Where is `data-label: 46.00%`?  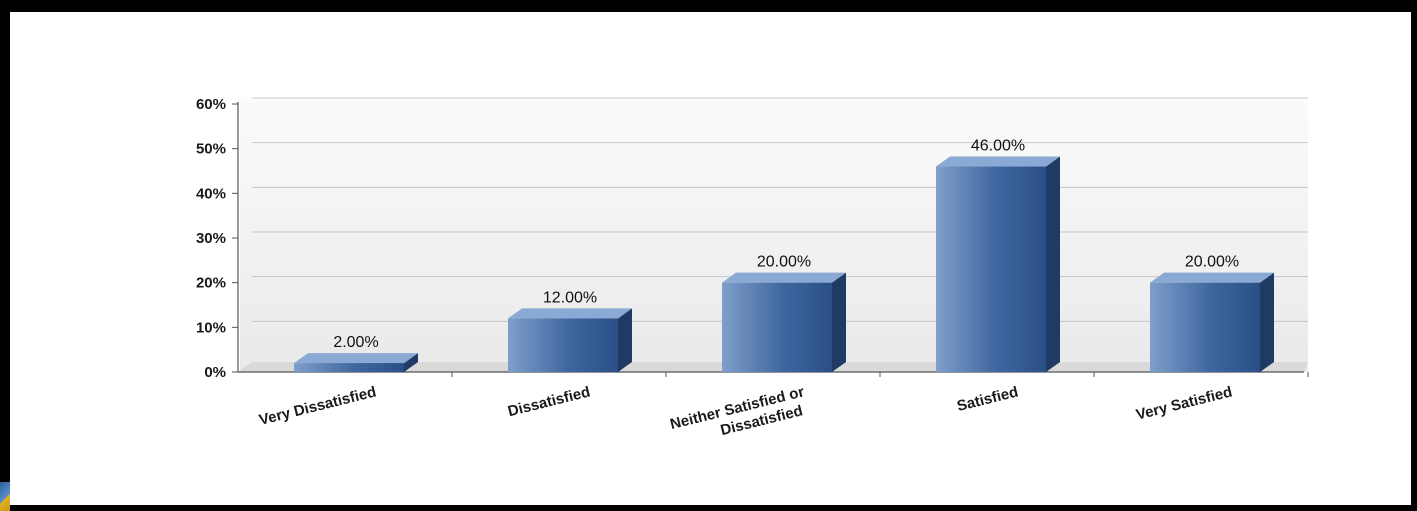
data-label: 46.00% is located at coordinates (998, 146).